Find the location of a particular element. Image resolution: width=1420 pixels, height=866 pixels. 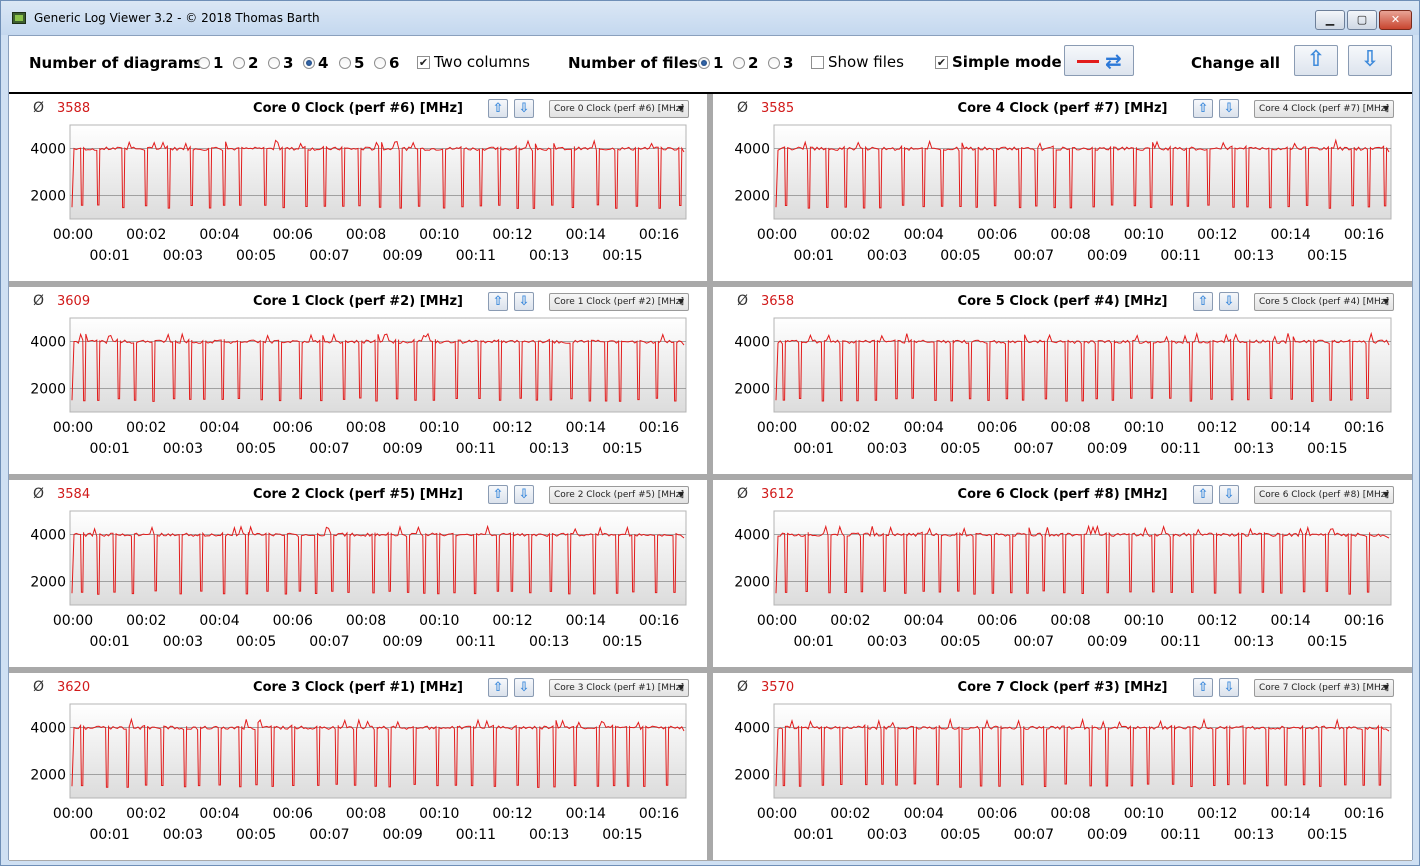

x-tick-label: 00:12 is located at coordinates (1217, 621).